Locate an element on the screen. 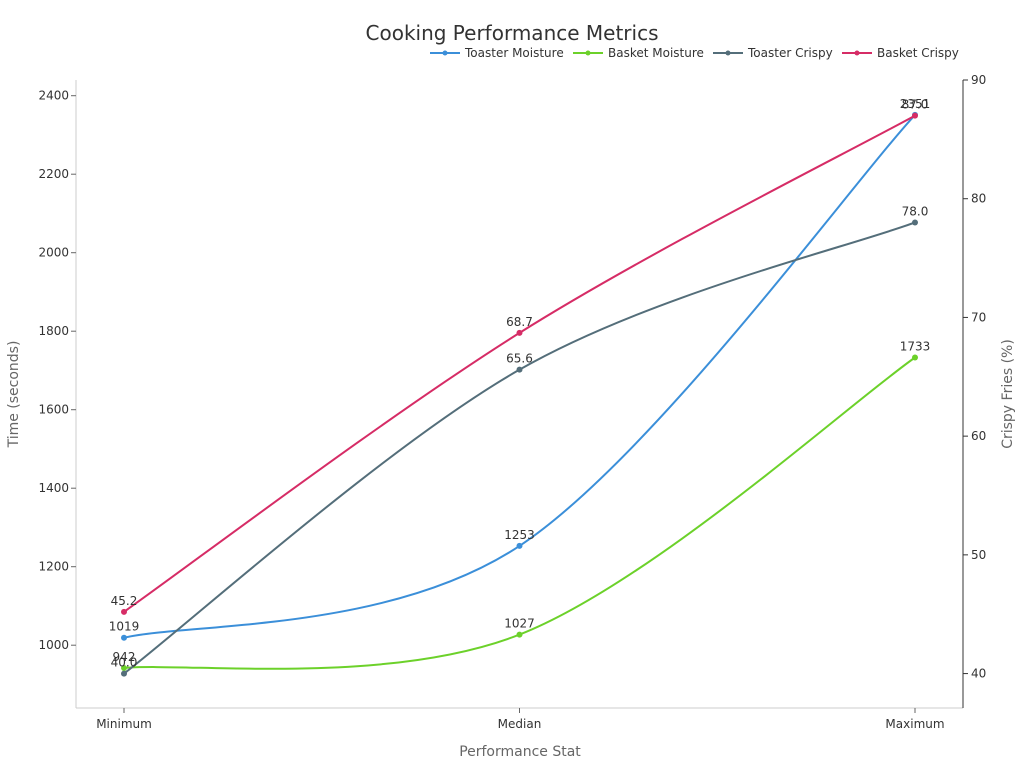 This screenshot has width=1024, height=768. y2-tick-label: 60 is located at coordinates (978, 436).